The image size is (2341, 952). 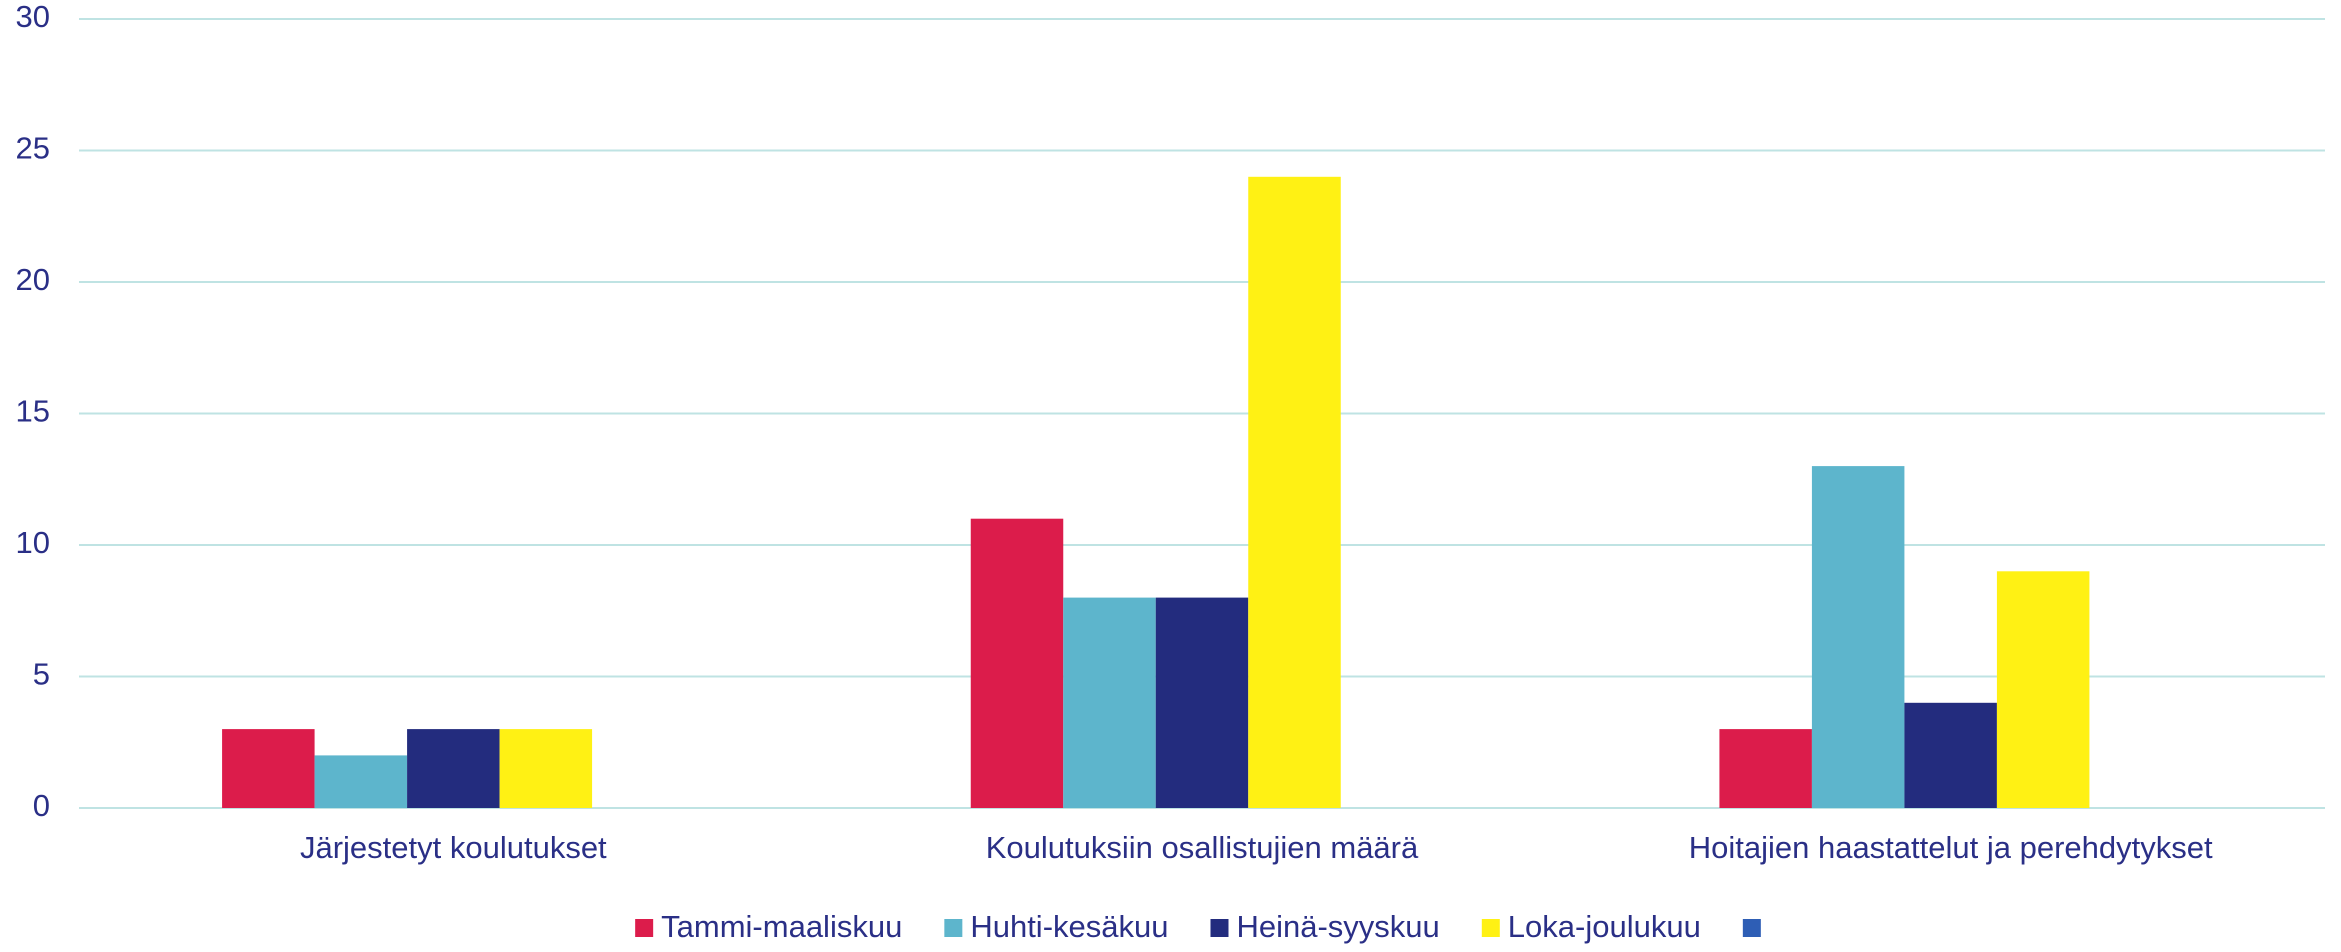 What do you see at coordinates (33, 542) in the screenshot?
I see `y-tick-label: 10` at bounding box center [33, 542].